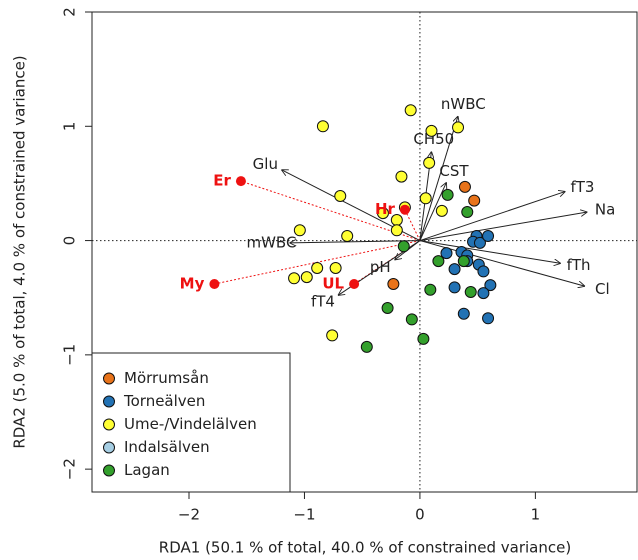  Describe the element at coordinates (605, 209) in the screenshot. I see `arrow-label: Na` at that location.